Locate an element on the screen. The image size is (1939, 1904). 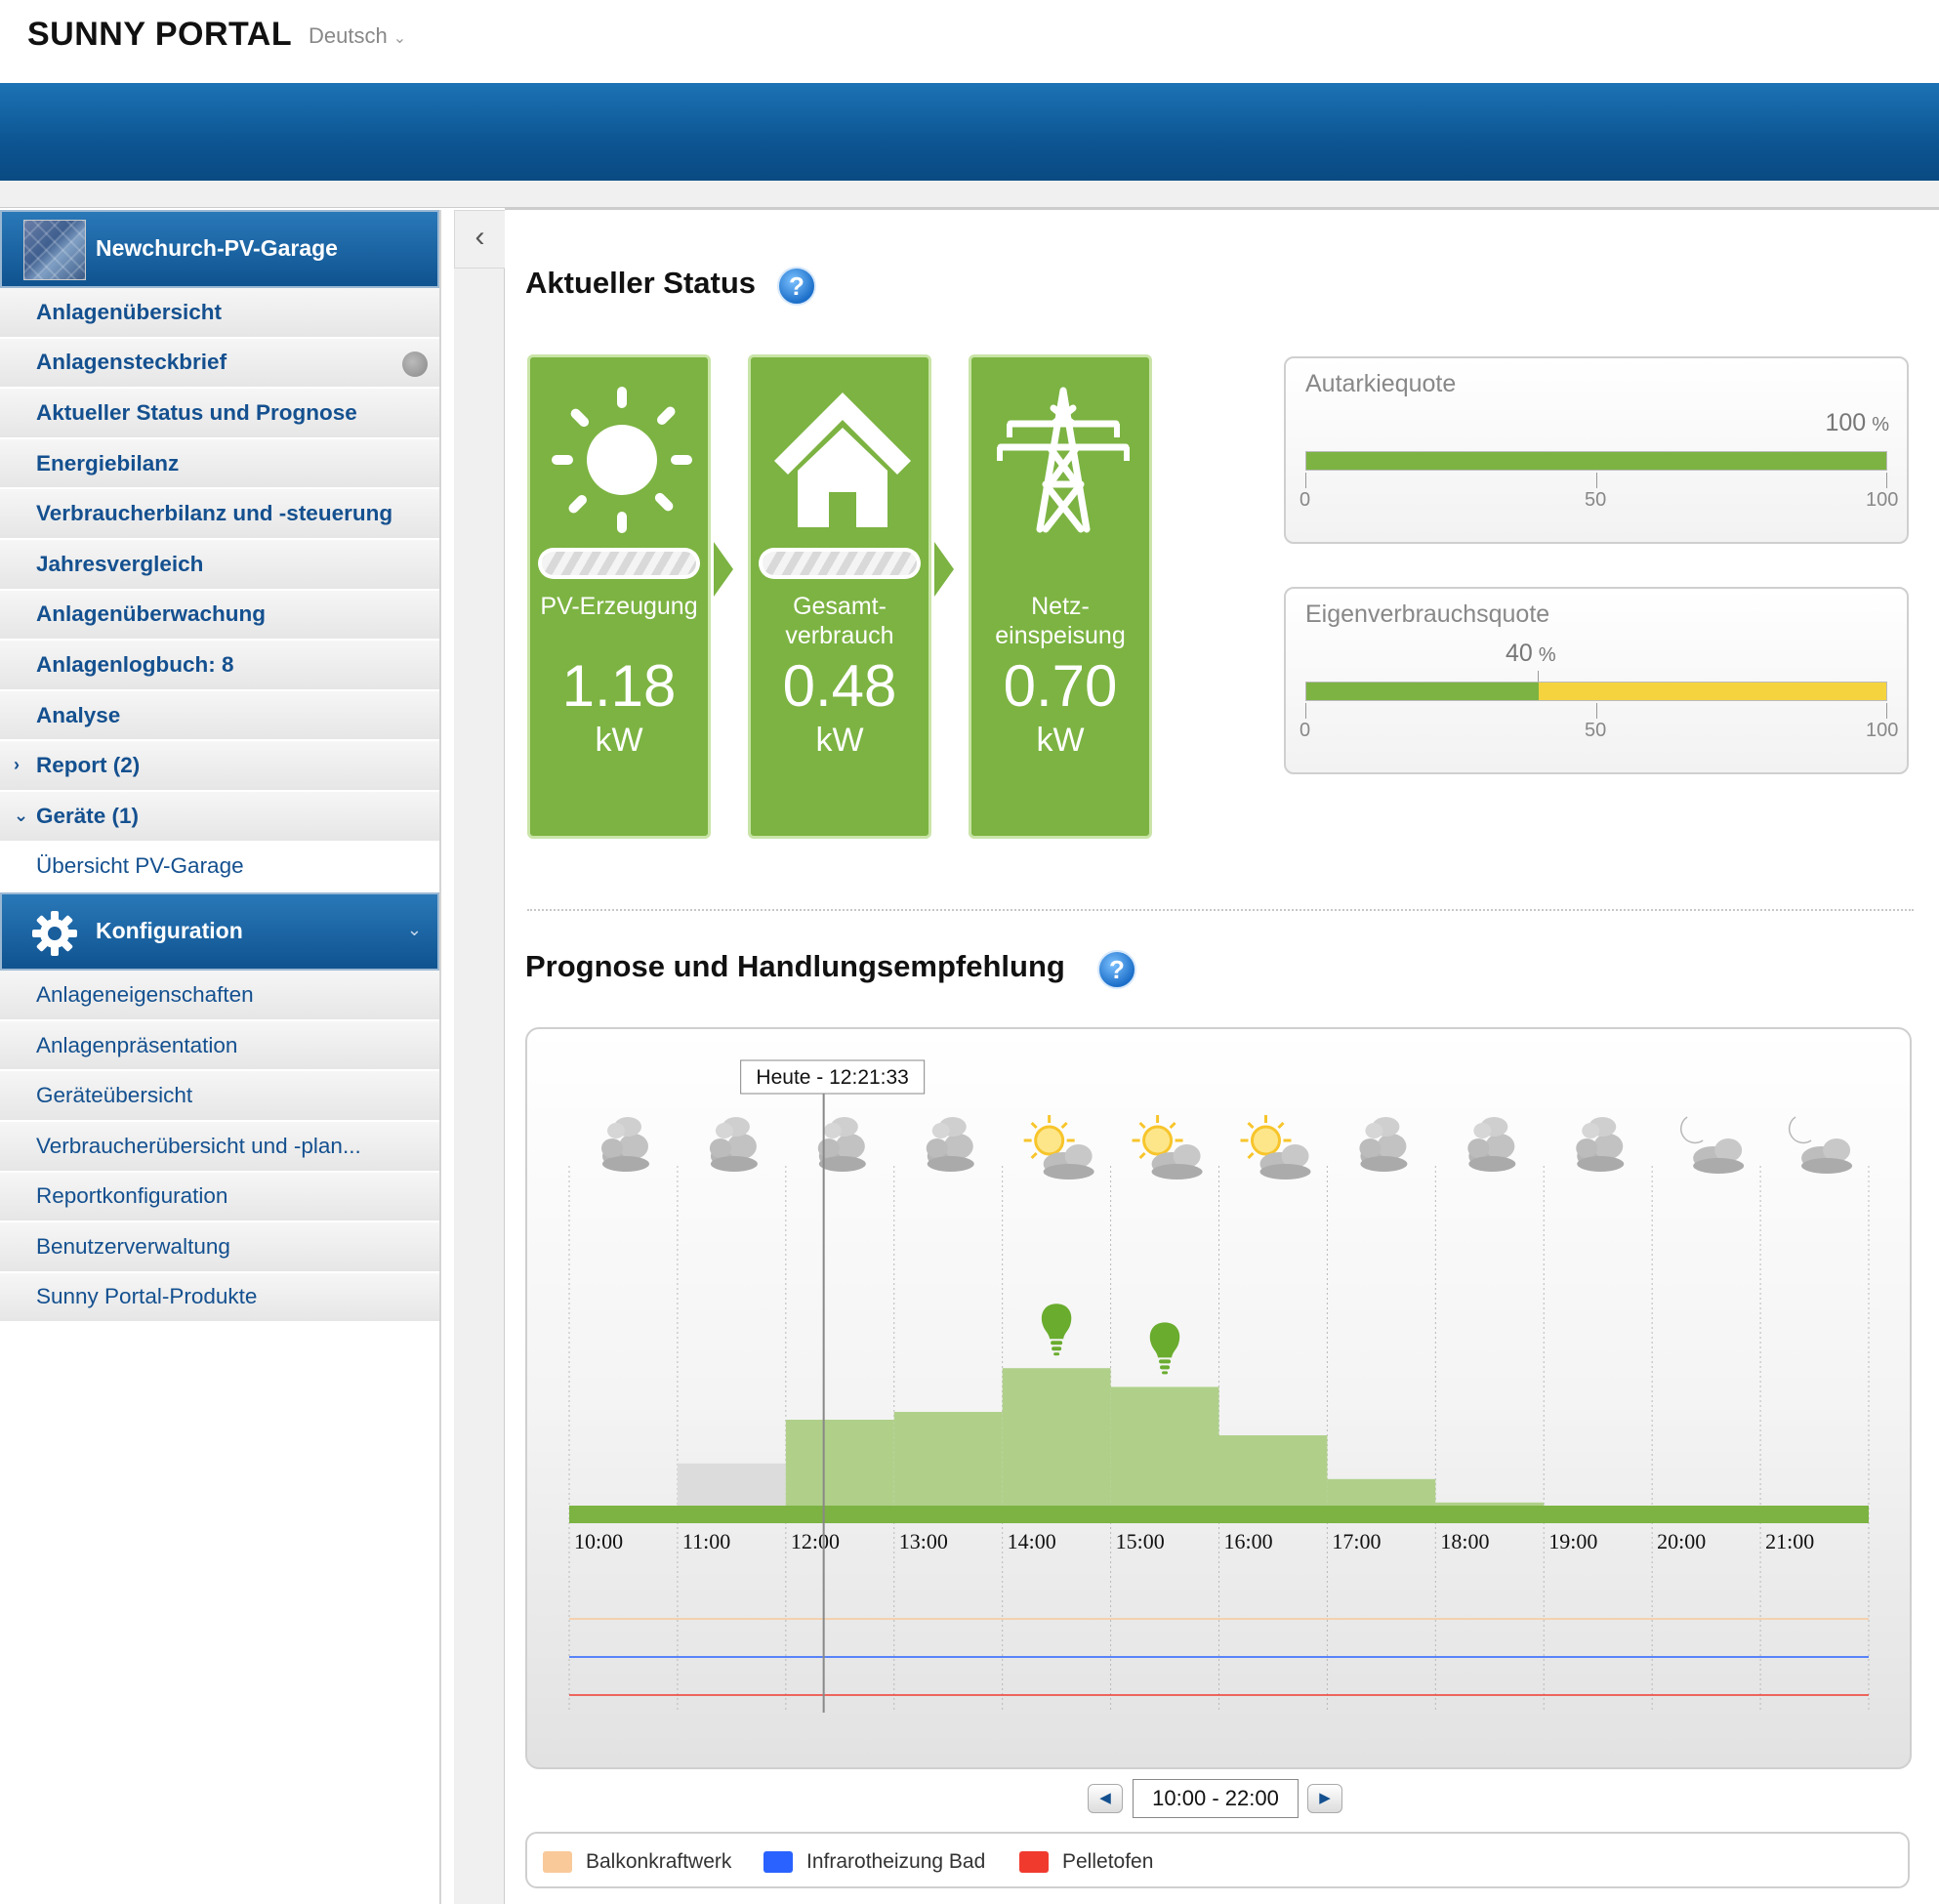
next-range-button: ▶ is located at coordinates (1324, 1798).